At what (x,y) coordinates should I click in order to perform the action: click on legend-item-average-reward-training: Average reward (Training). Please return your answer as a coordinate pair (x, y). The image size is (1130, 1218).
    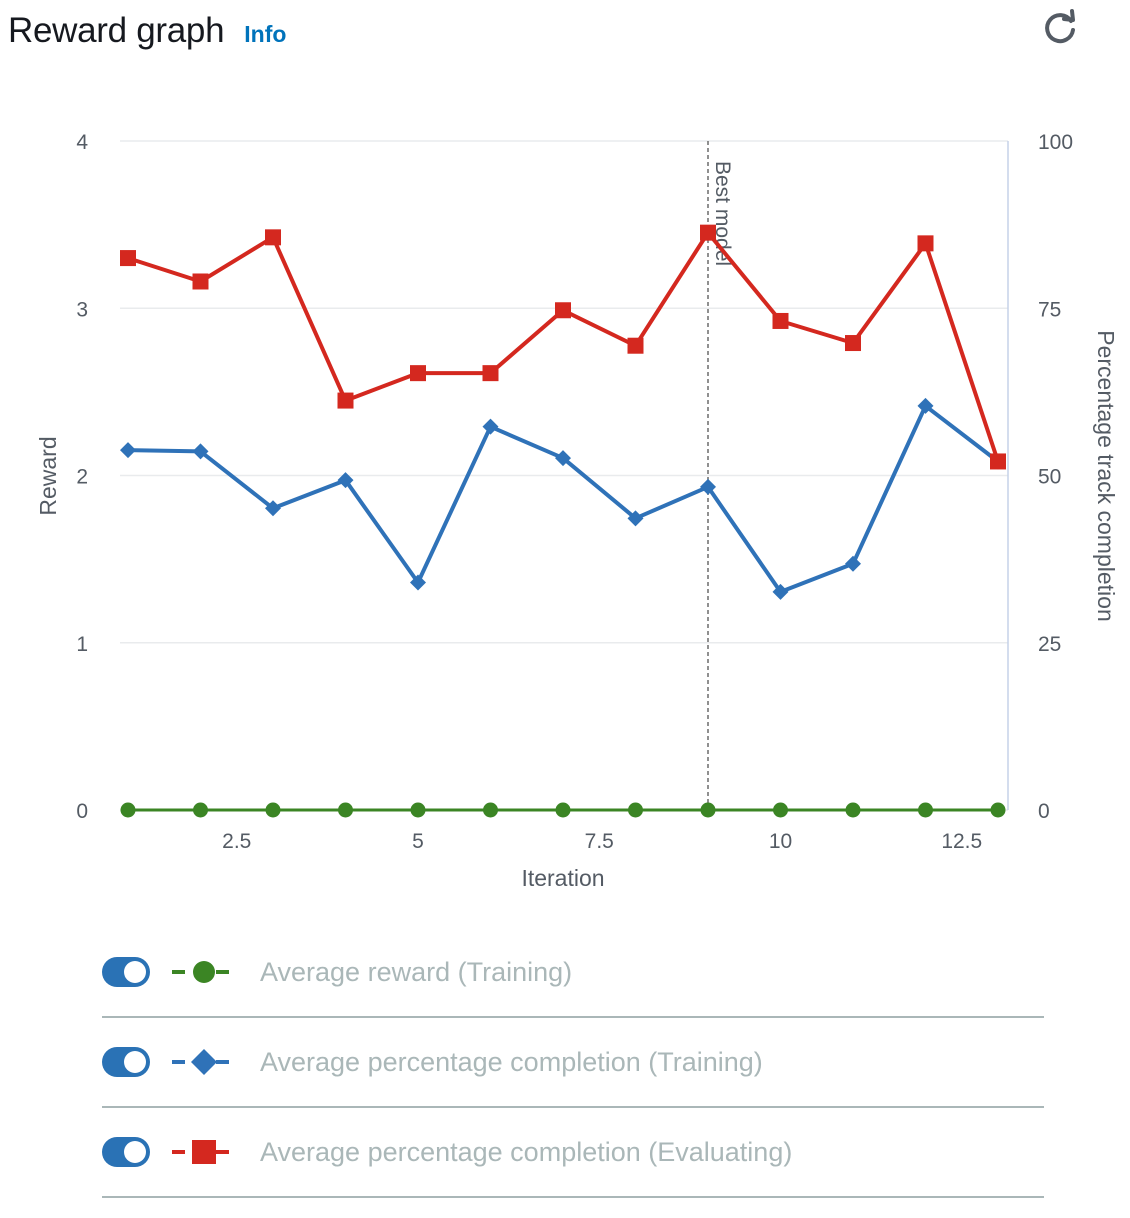
    Looking at the image, I should click on (573, 973).